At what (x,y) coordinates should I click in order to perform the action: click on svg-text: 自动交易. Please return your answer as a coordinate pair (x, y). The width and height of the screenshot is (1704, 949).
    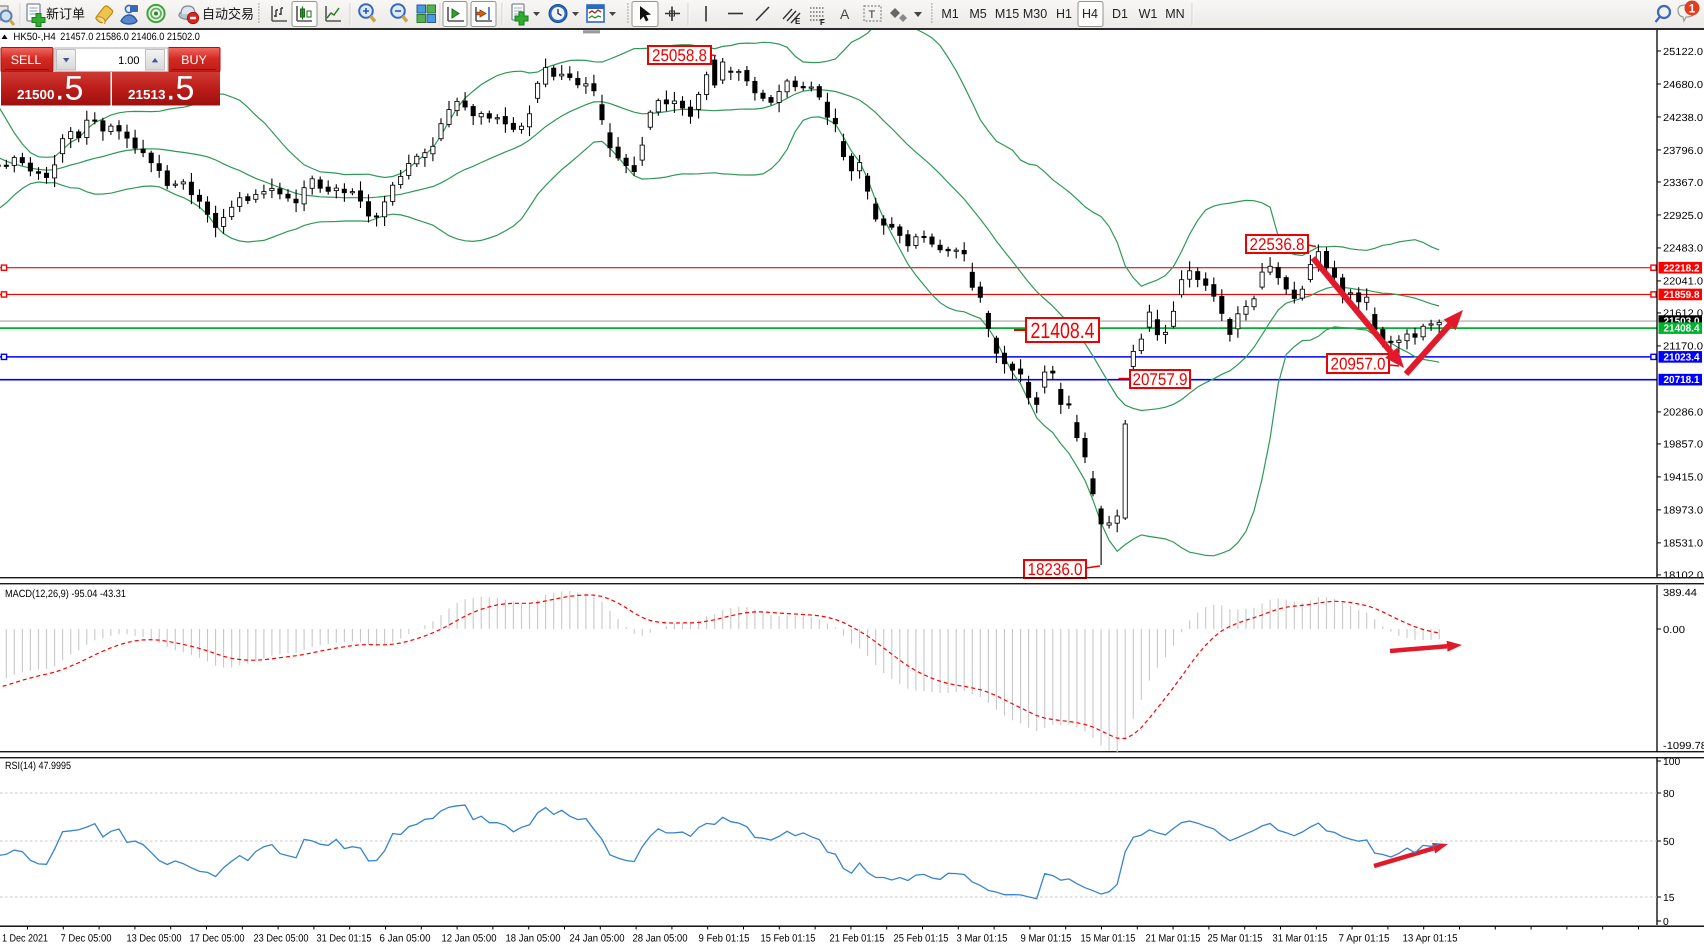
    Looking at the image, I should click on (228, 14).